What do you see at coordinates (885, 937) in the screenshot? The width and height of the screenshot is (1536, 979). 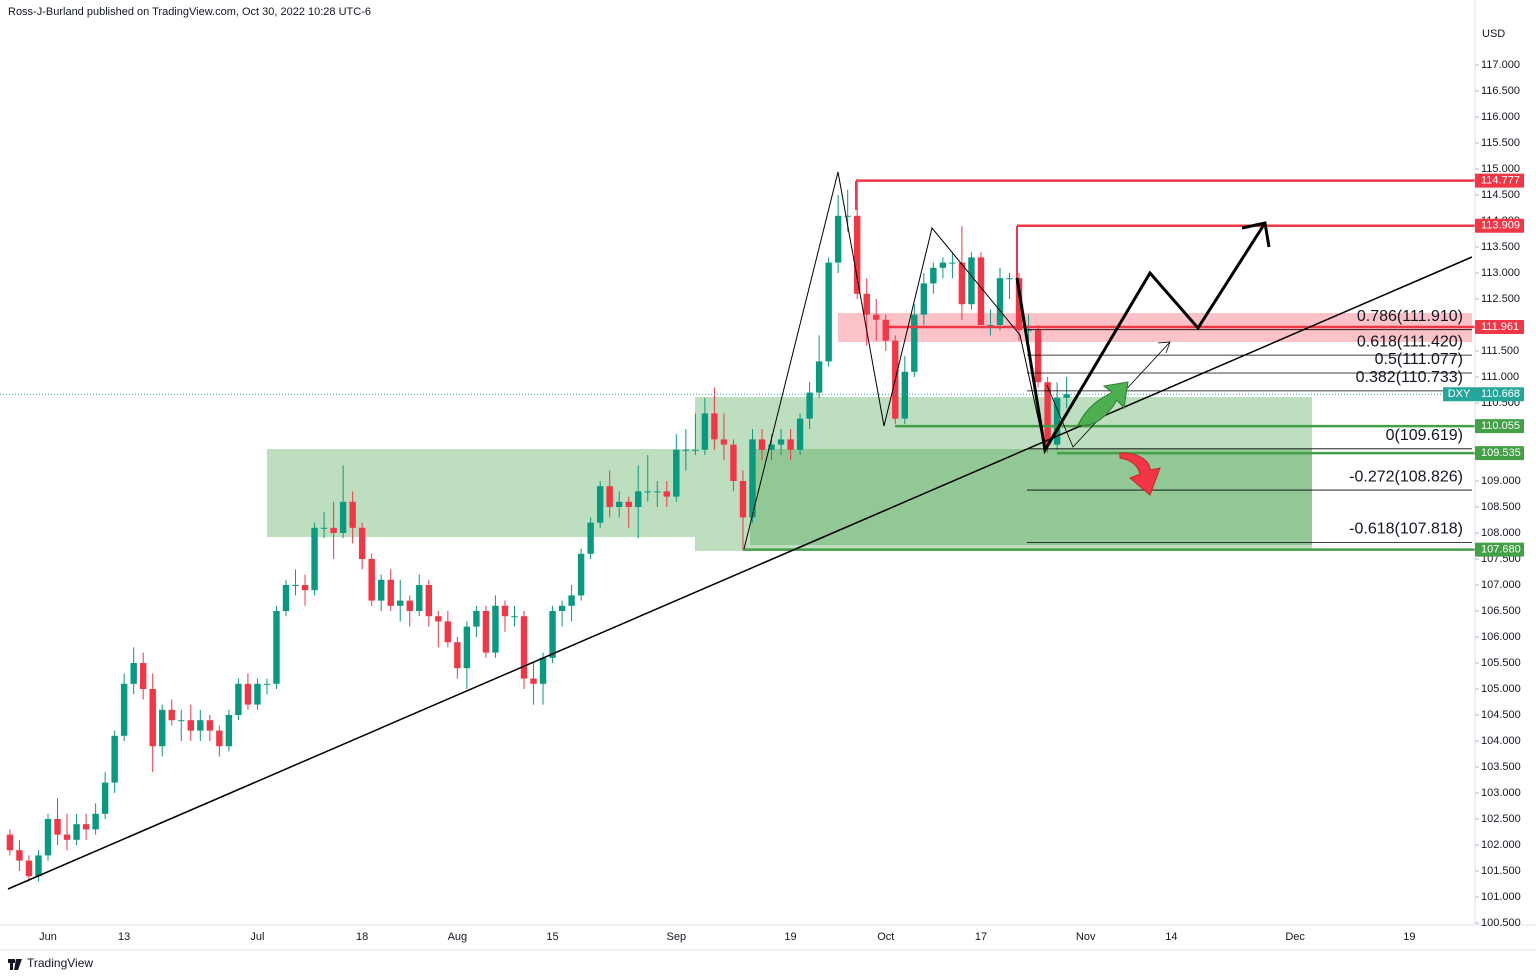 I see `x-tick-label: Oct` at bounding box center [885, 937].